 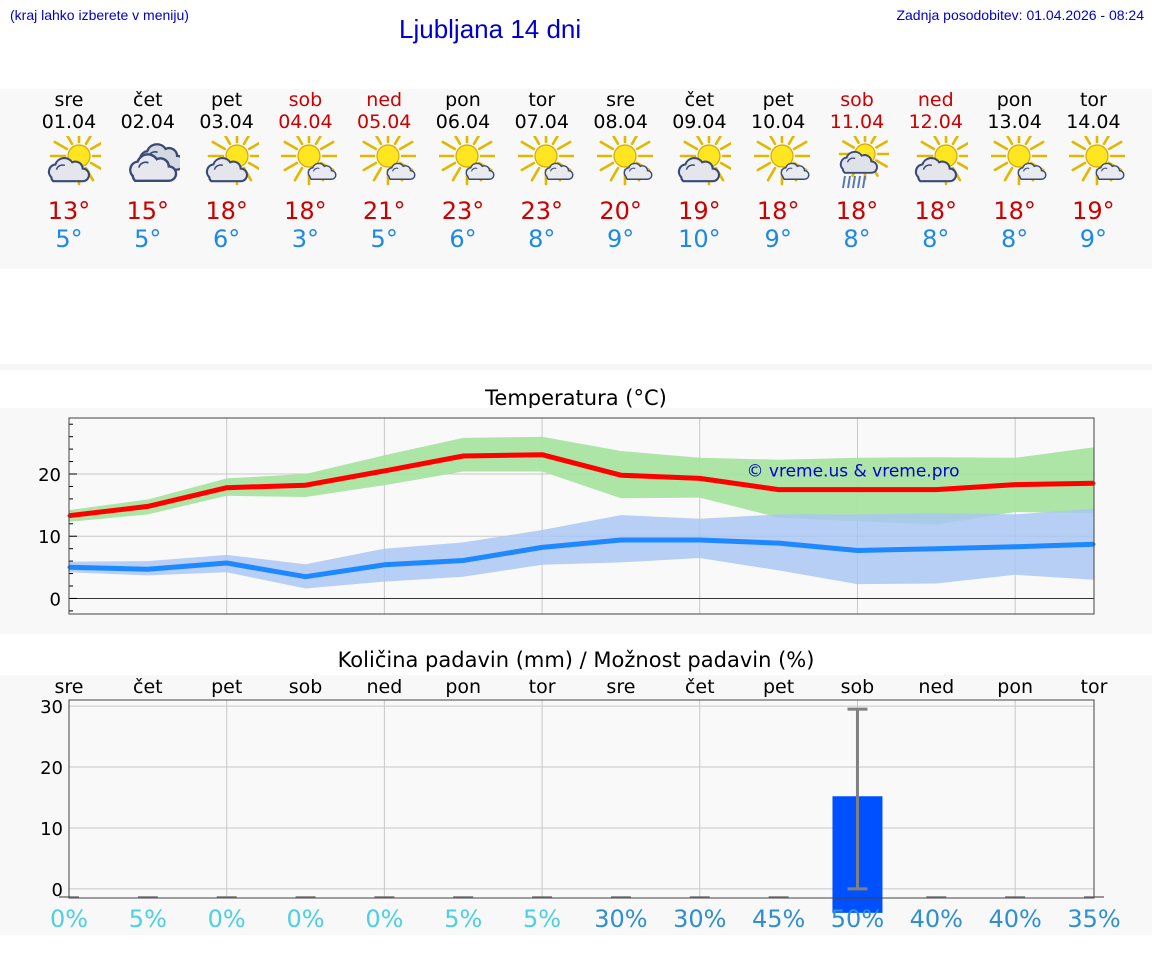 What do you see at coordinates (154, 163) in the screenshot?
I see `cloudy-icon` at bounding box center [154, 163].